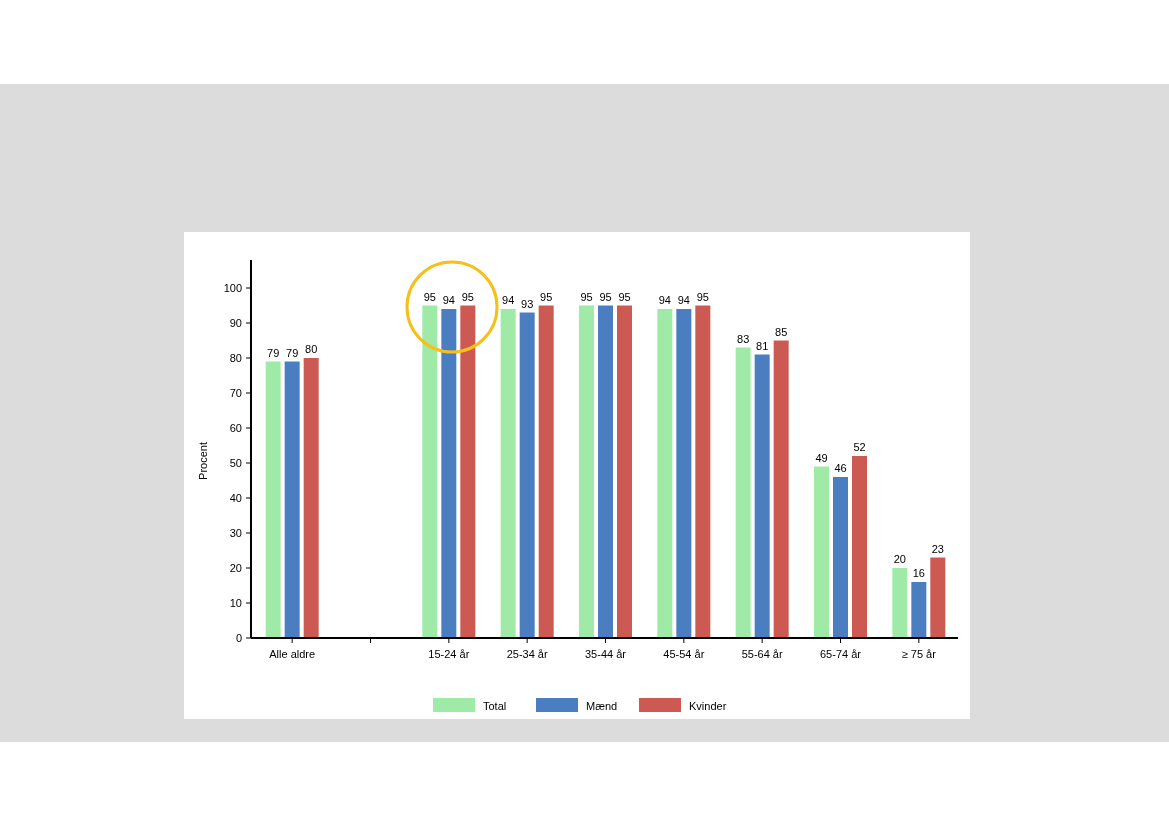 The image size is (1169, 827). What do you see at coordinates (235, 568) in the screenshot?
I see `y-tick-label: 20` at bounding box center [235, 568].